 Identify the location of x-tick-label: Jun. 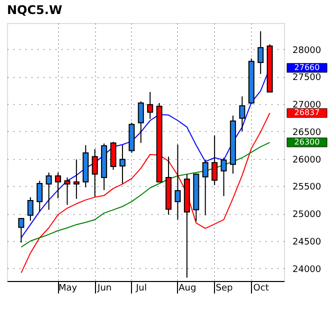
(104, 289).